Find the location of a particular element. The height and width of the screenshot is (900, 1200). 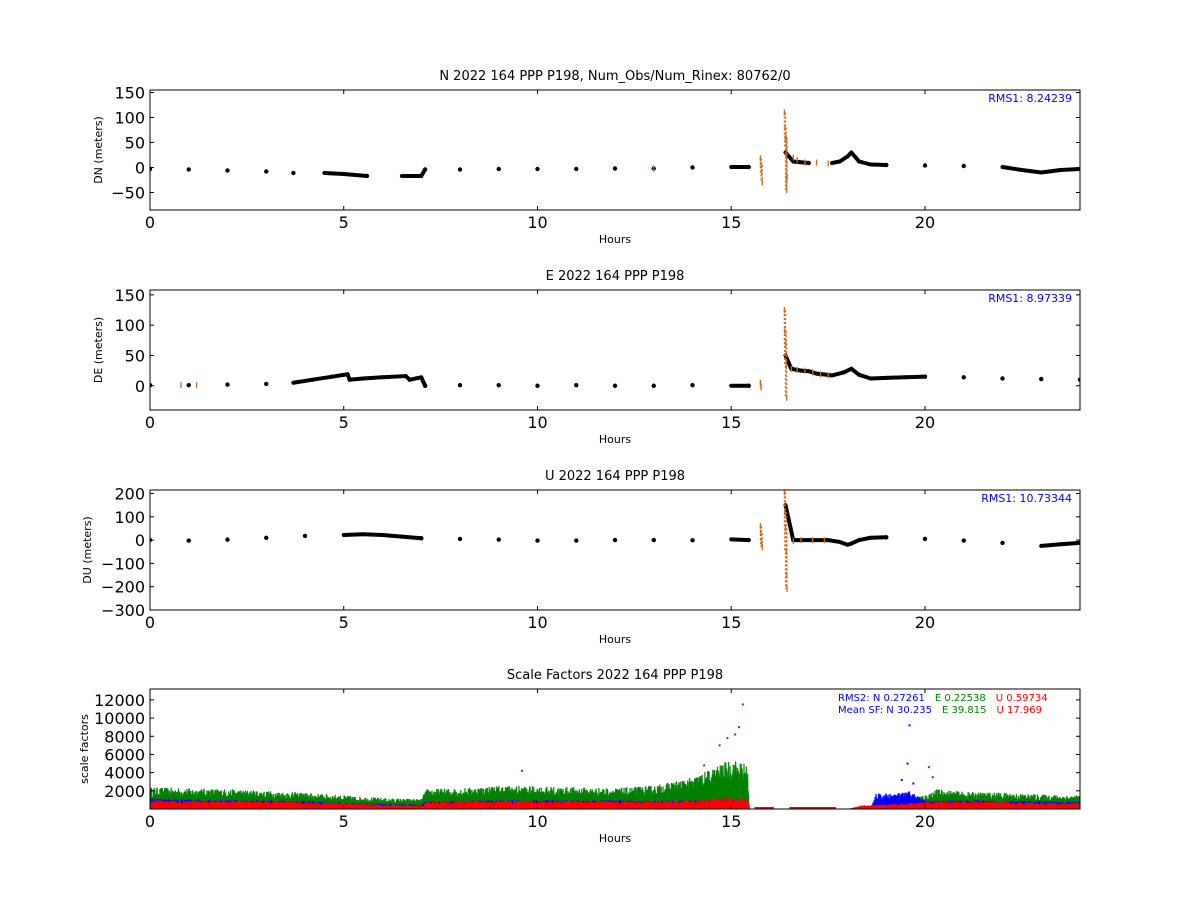

y-tick-label: 150 is located at coordinates (129, 93).